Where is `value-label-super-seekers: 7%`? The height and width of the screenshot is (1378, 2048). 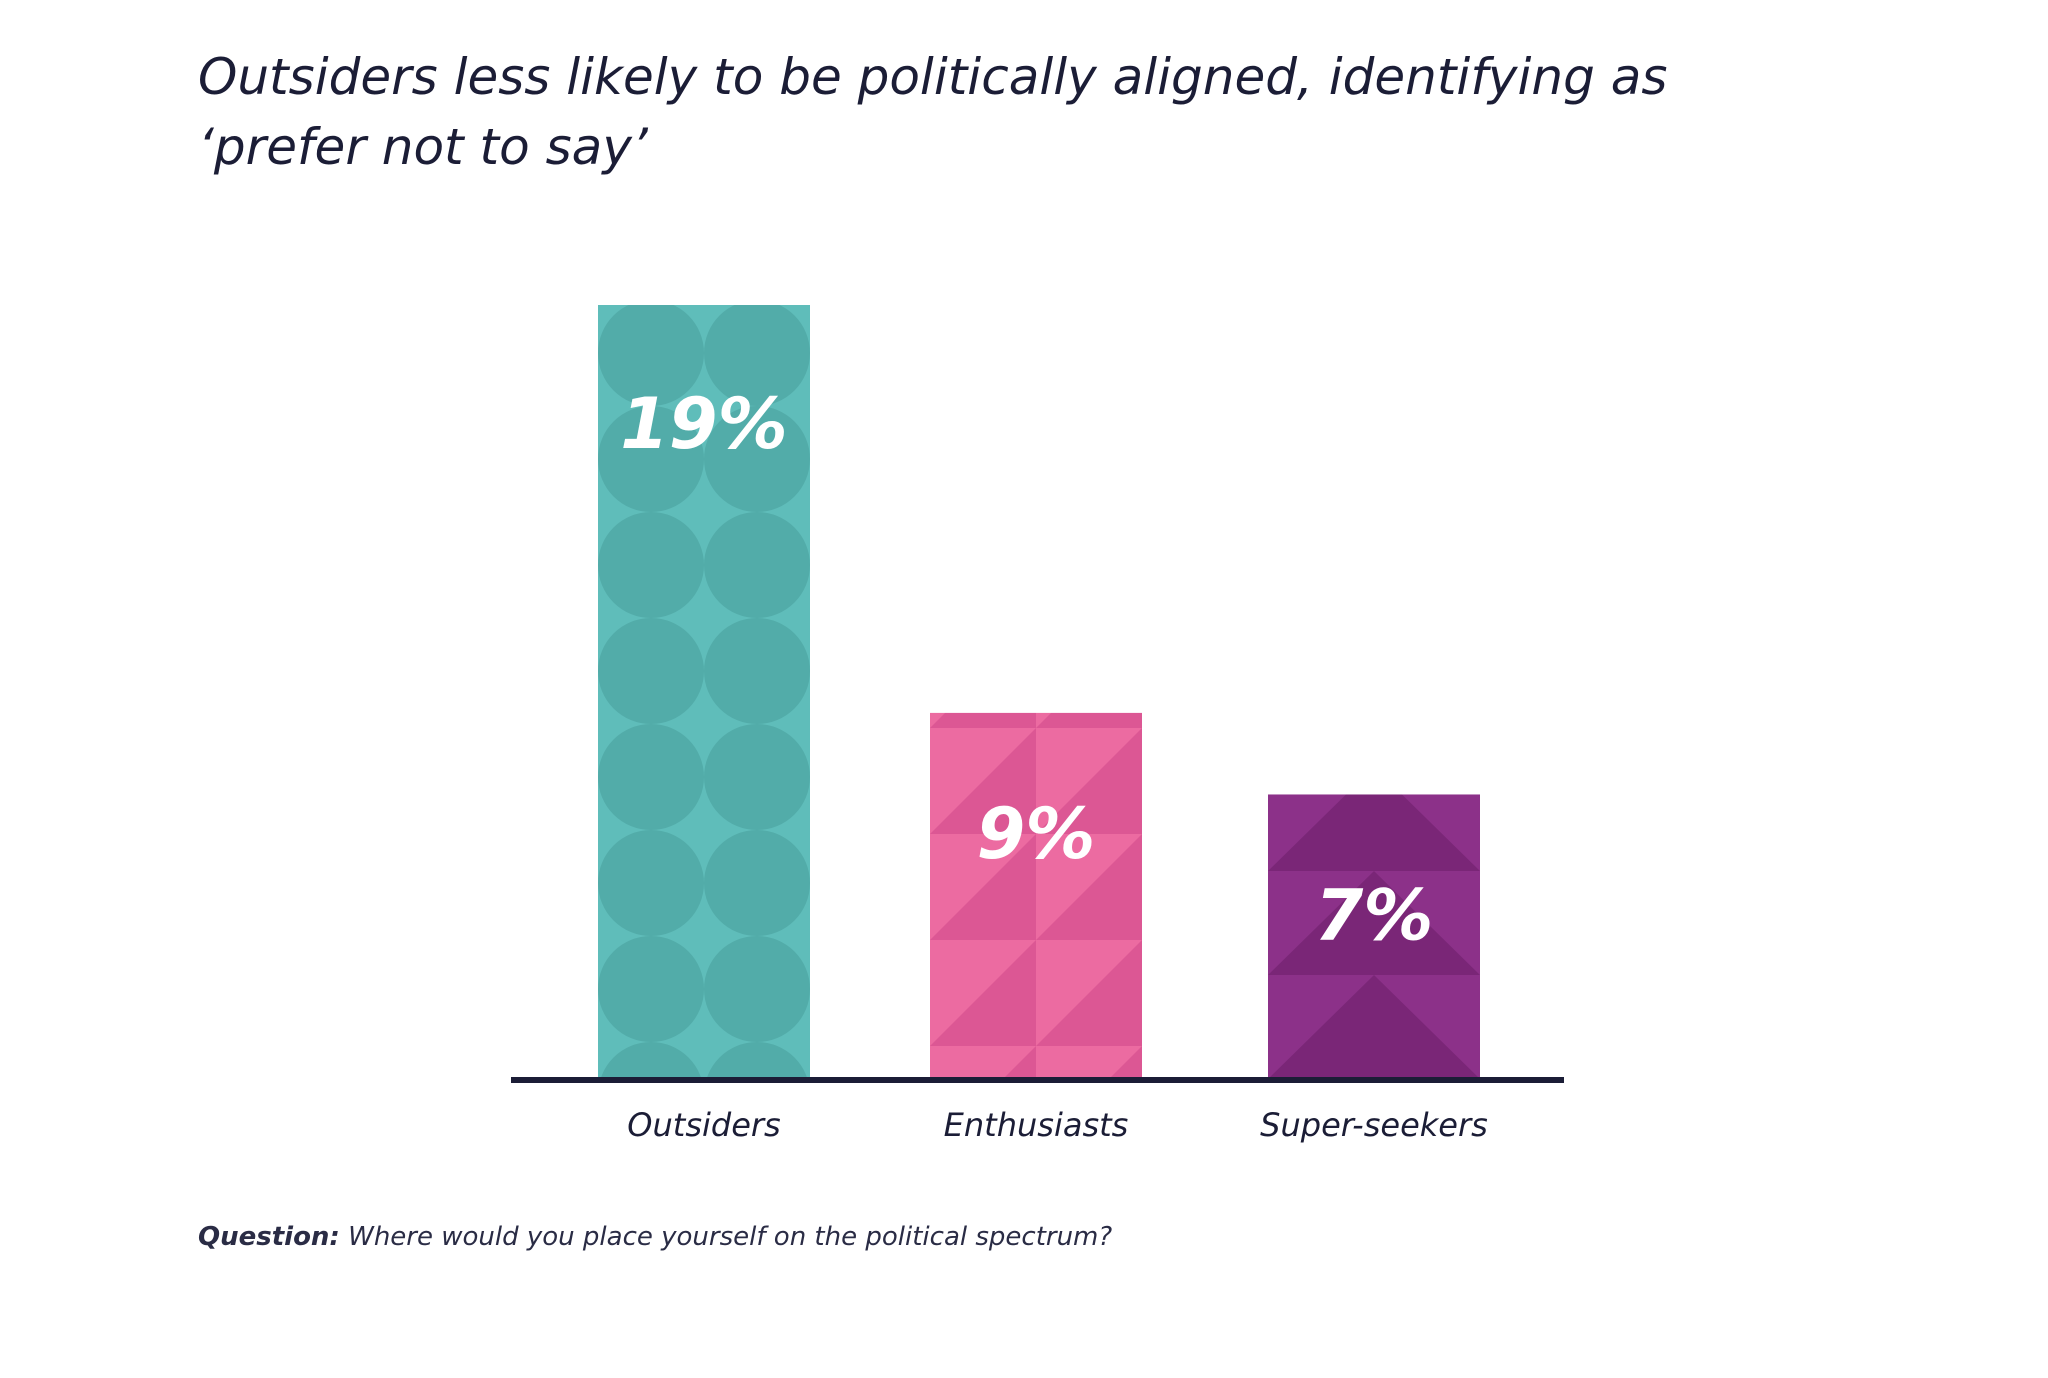 value-label-super-seekers: 7% is located at coordinates (1374, 915).